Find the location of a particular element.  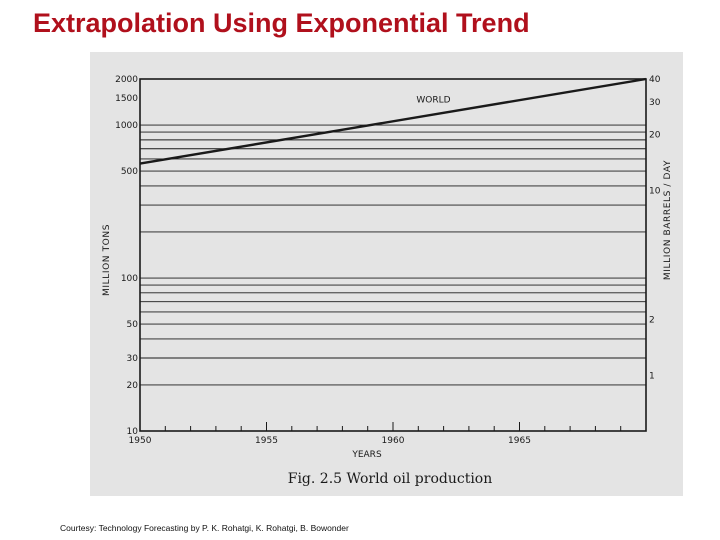

y-axis-right-label: MILLION BARRELS / DAY is located at coordinates (668, 220).